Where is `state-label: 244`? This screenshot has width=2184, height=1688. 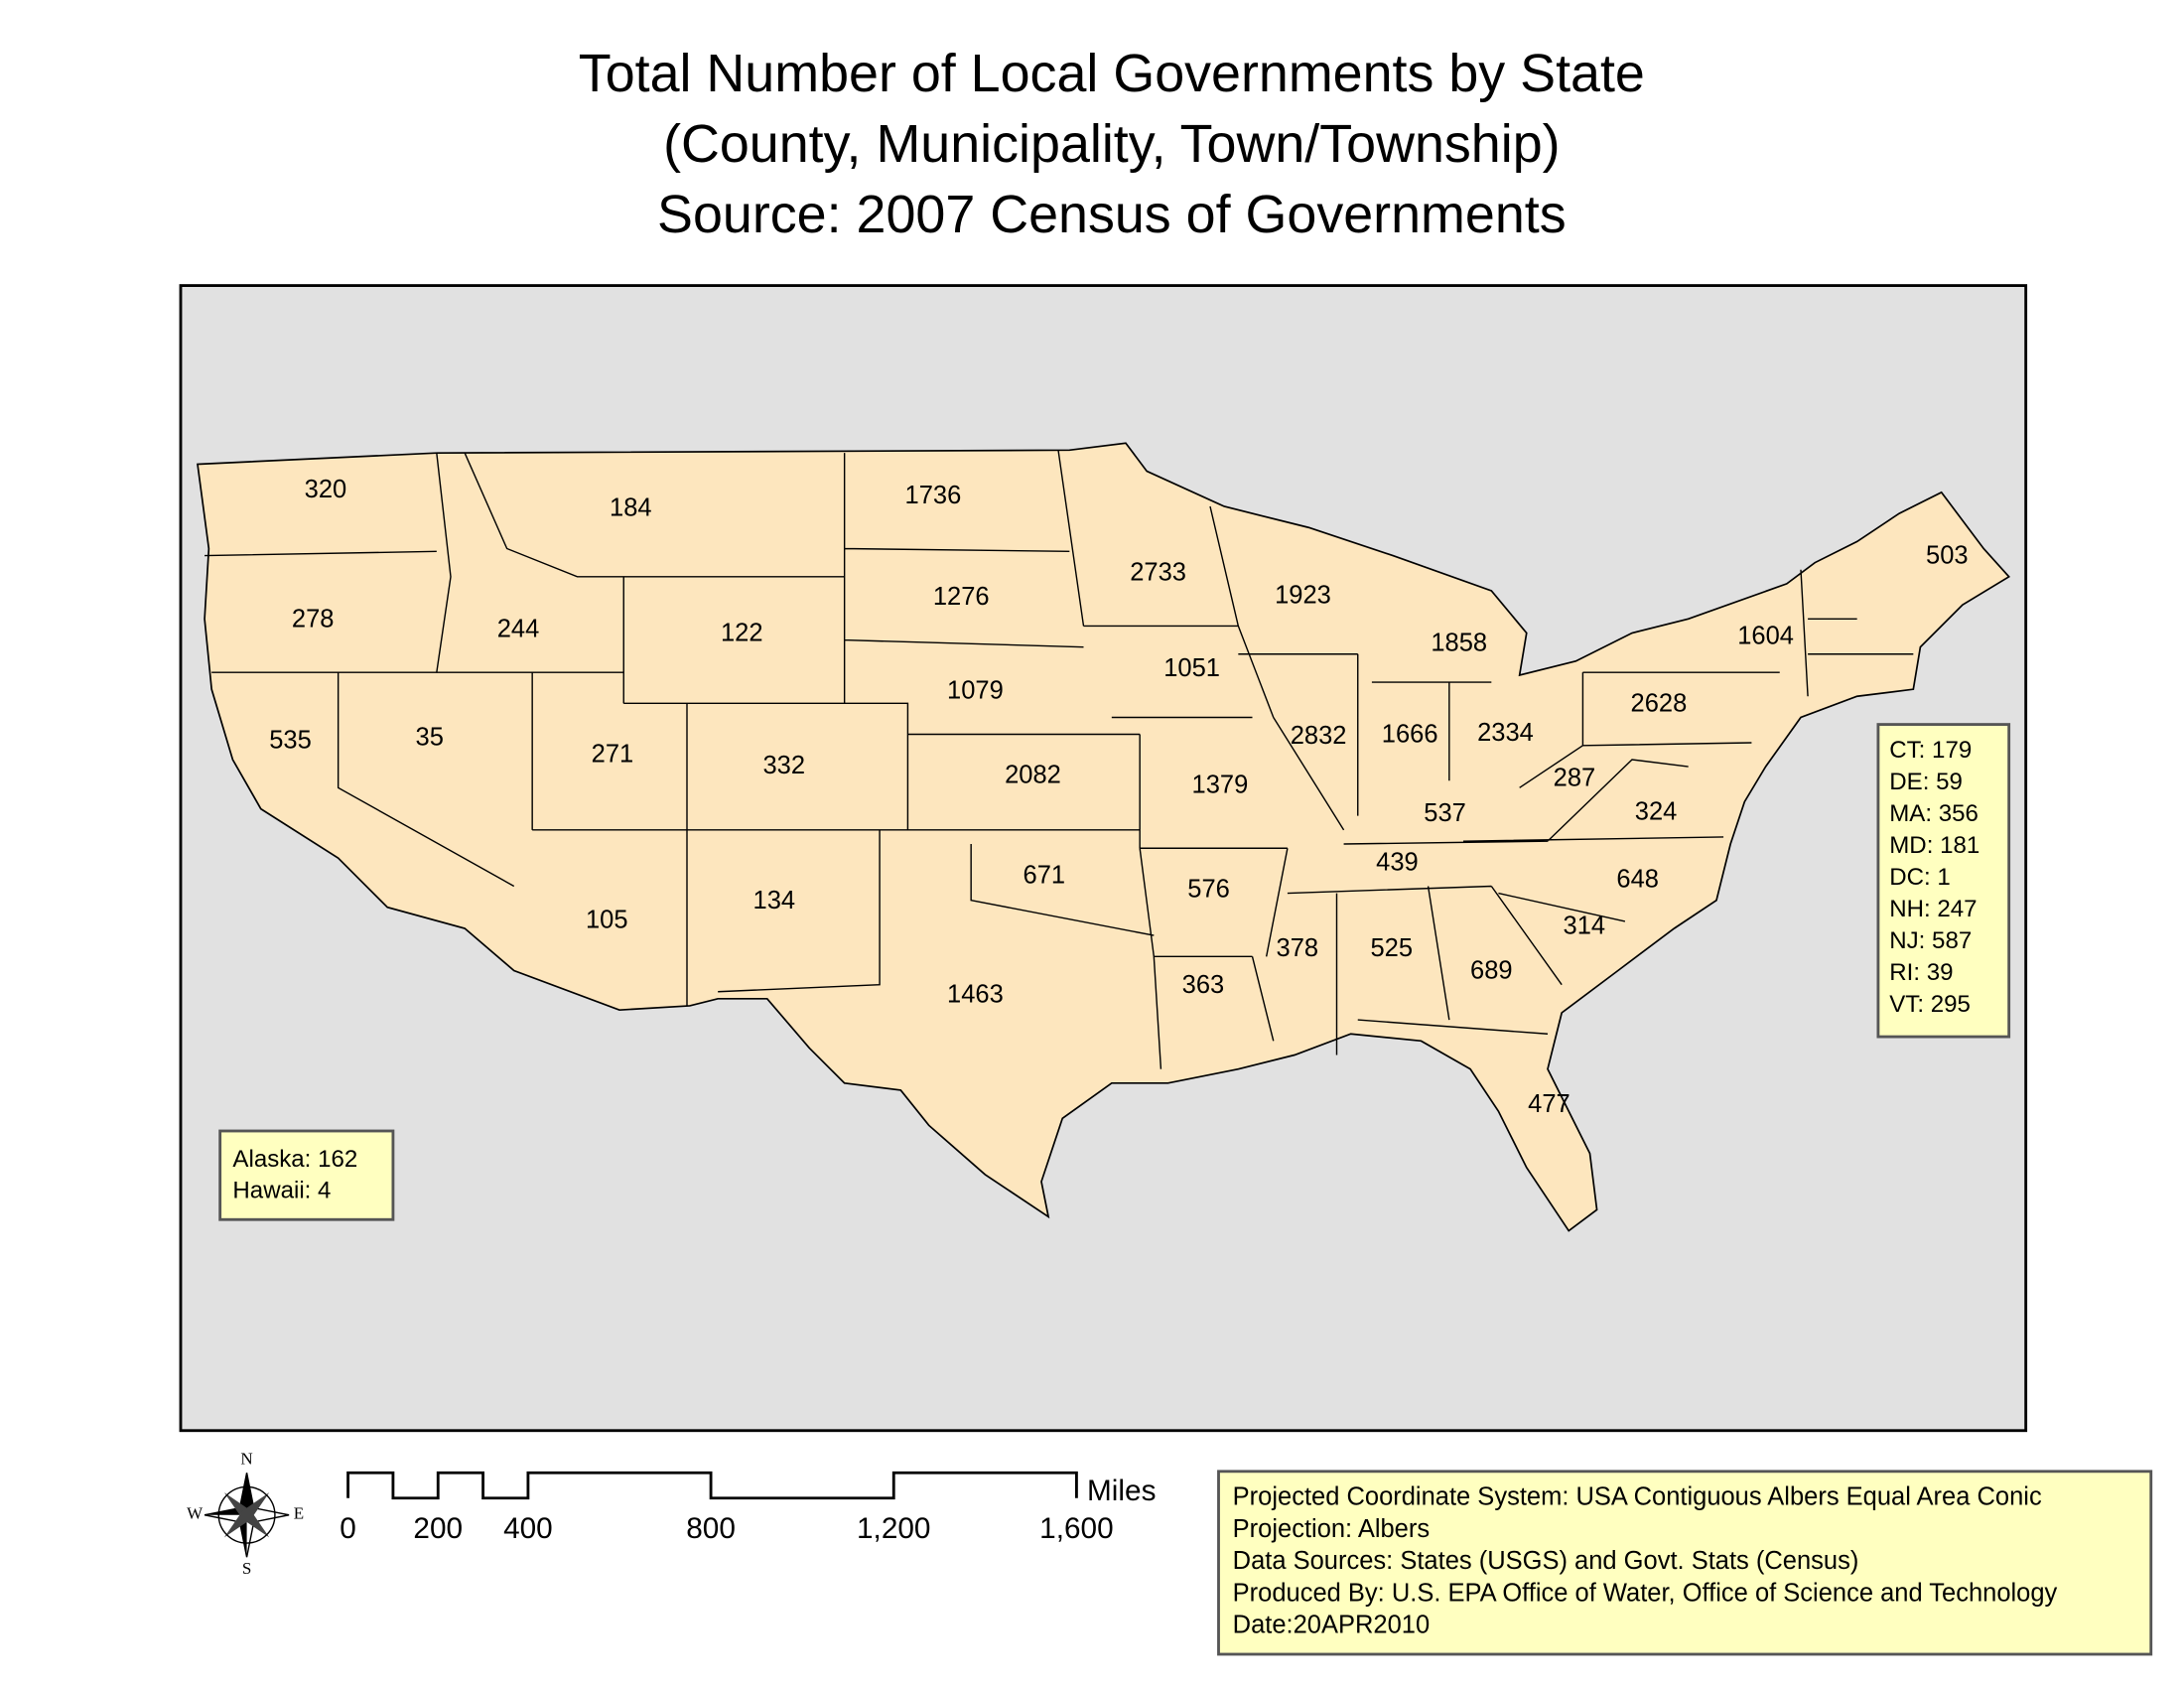 state-label: 244 is located at coordinates (518, 628).